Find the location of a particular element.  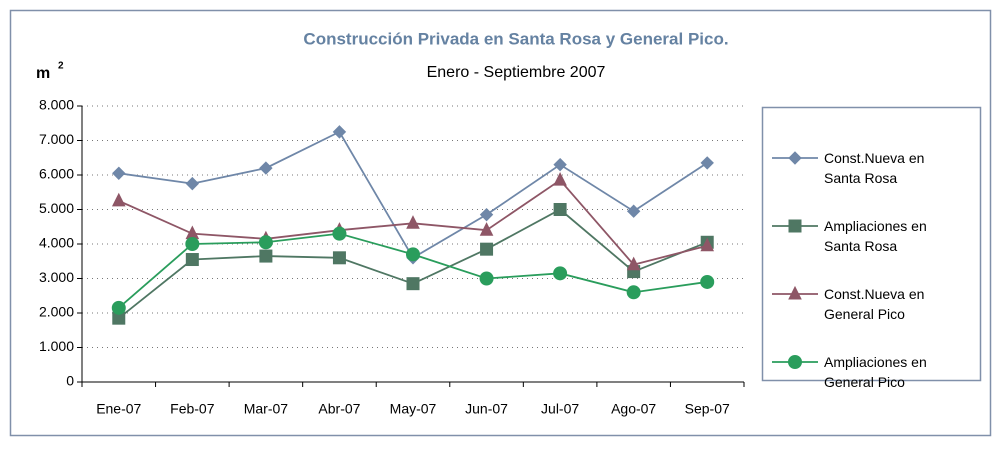

y-tick-label: 0 is located at coordinates (70, 381).